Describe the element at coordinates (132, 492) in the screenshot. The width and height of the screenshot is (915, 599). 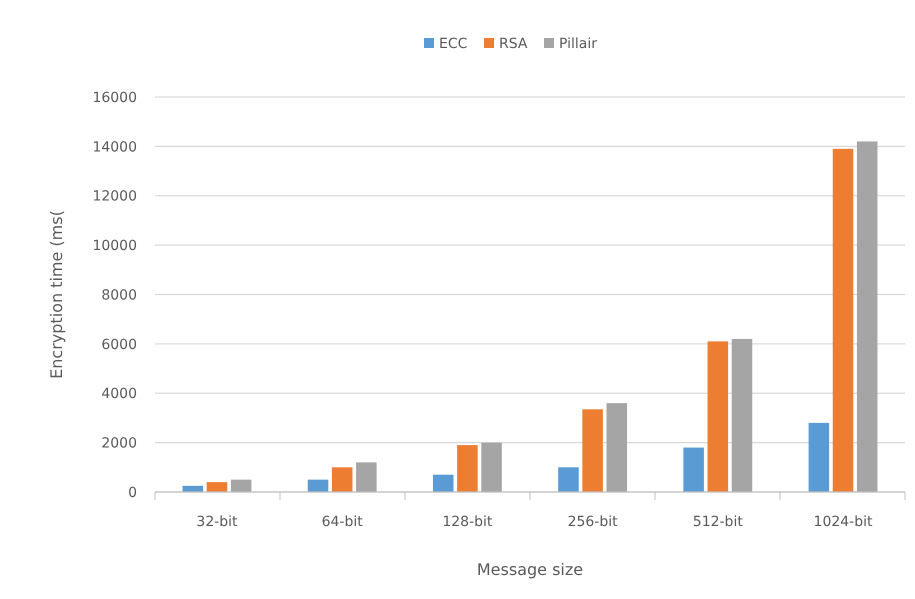
I see `y-tick-label: 0` at that location.